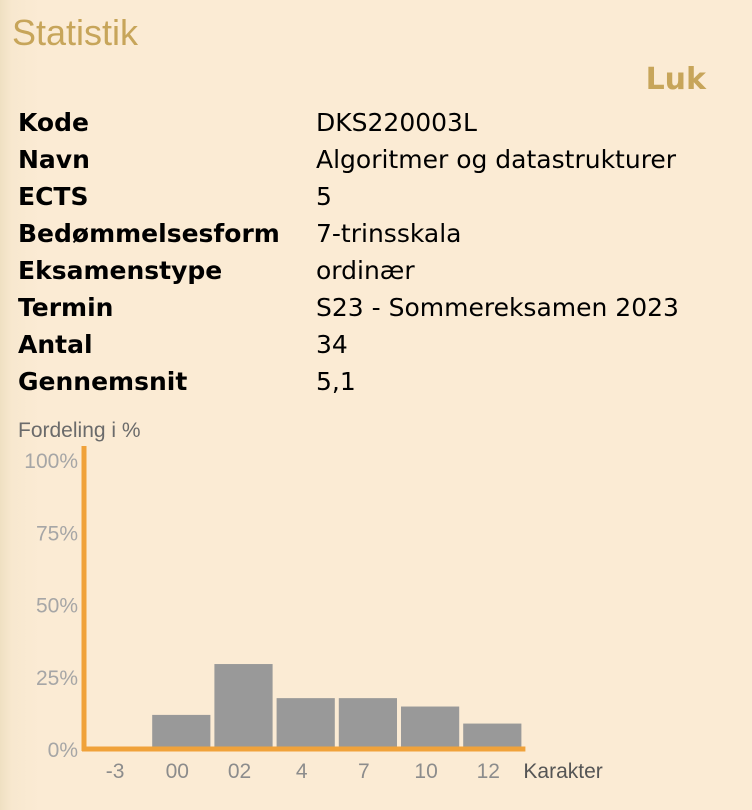  Describe the element at coordinates (332, 344) in the screenshot. I see `info-value: 34` at that location.